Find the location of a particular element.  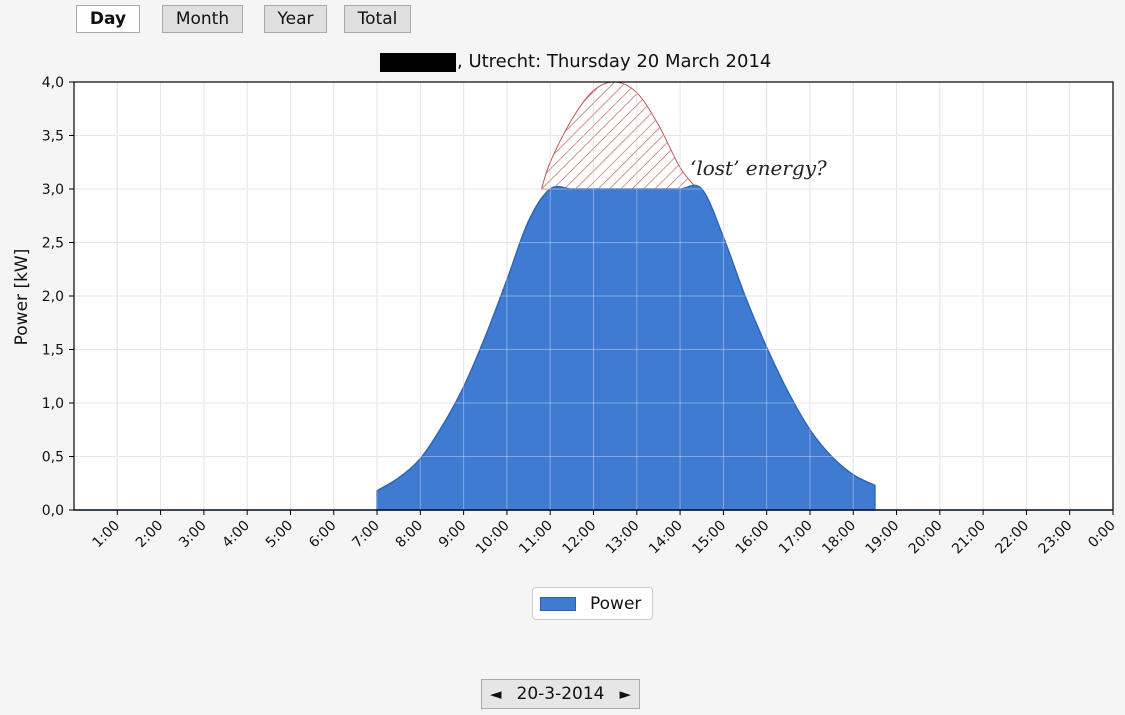

x-tick-label: 17:00 is located at coordinates (796, 538).